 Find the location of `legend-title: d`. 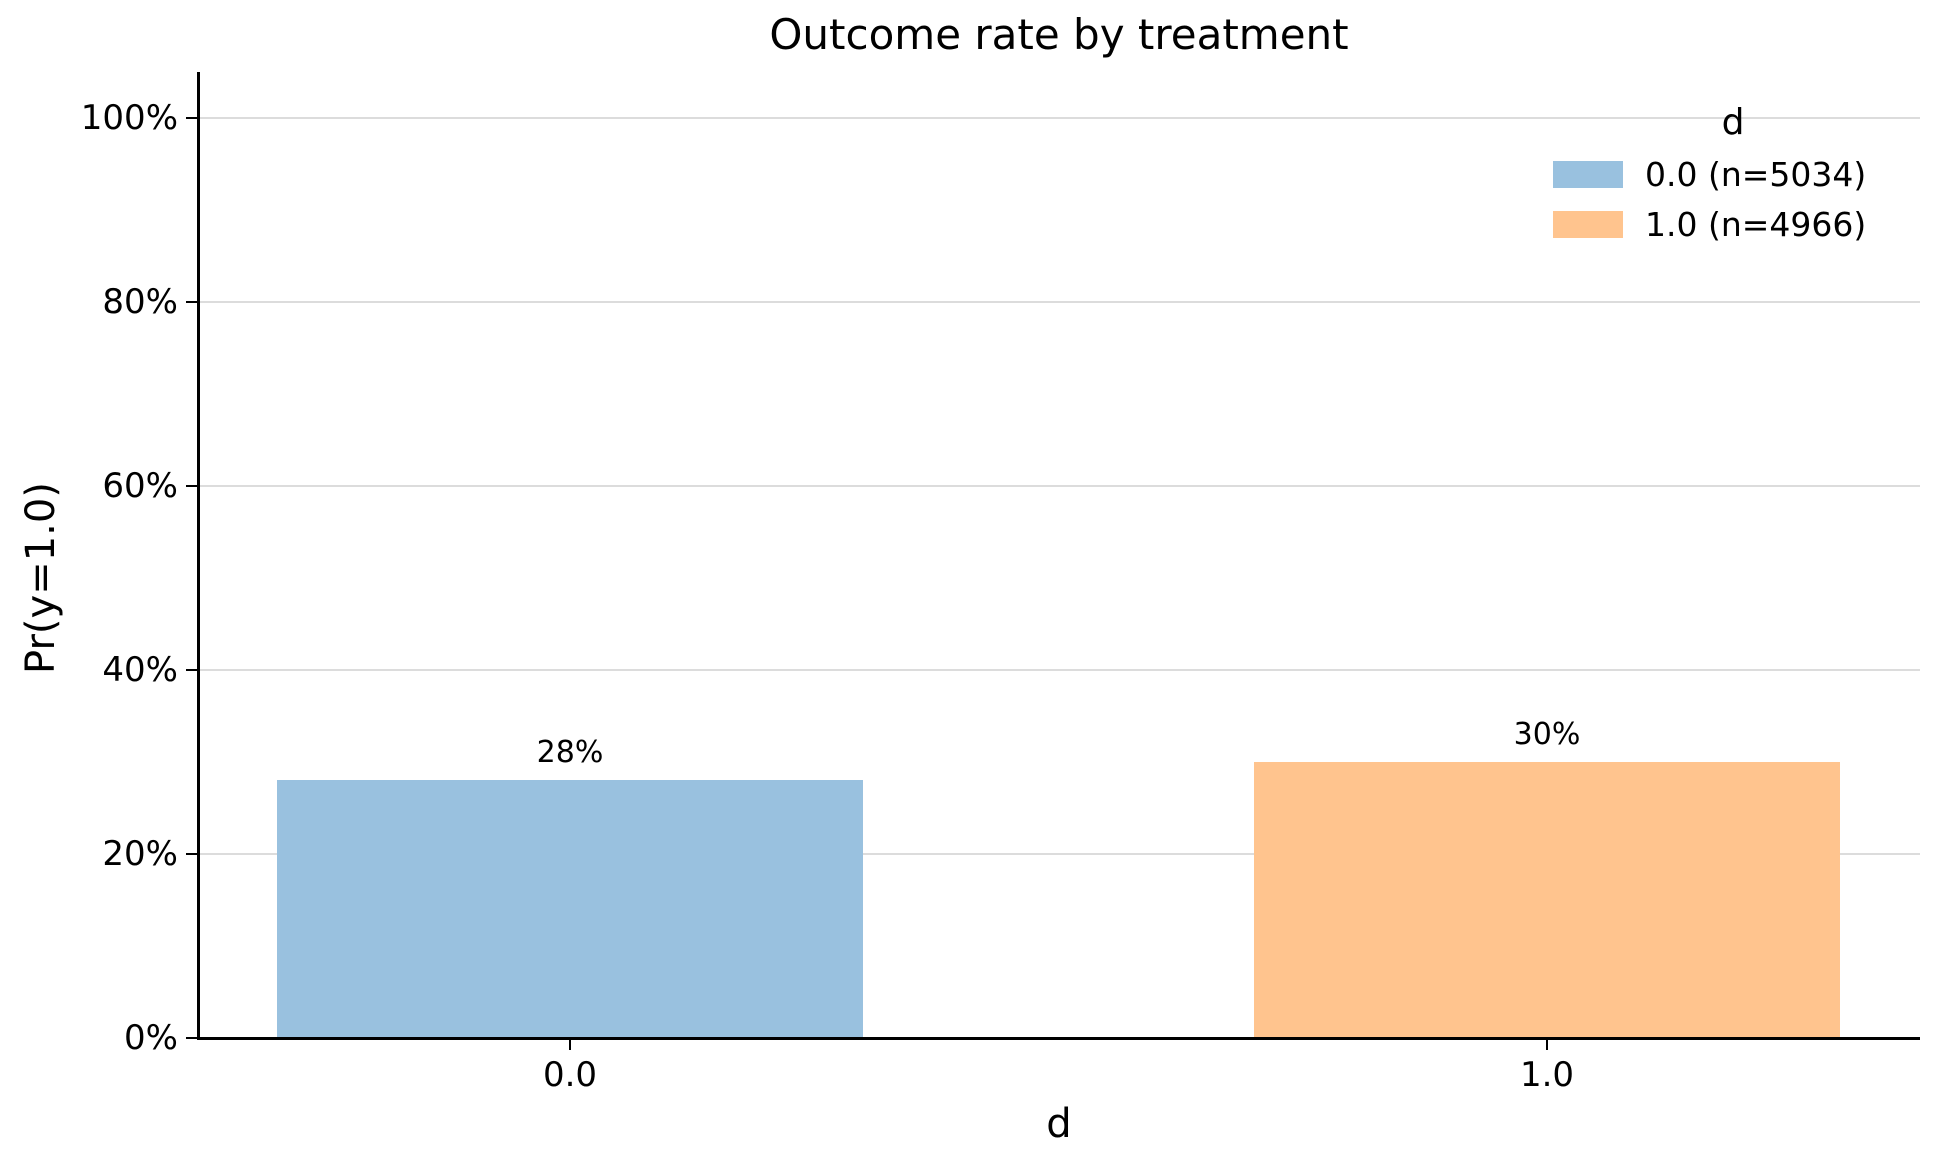

legend-title: d is located at coordinates (1733, 122).